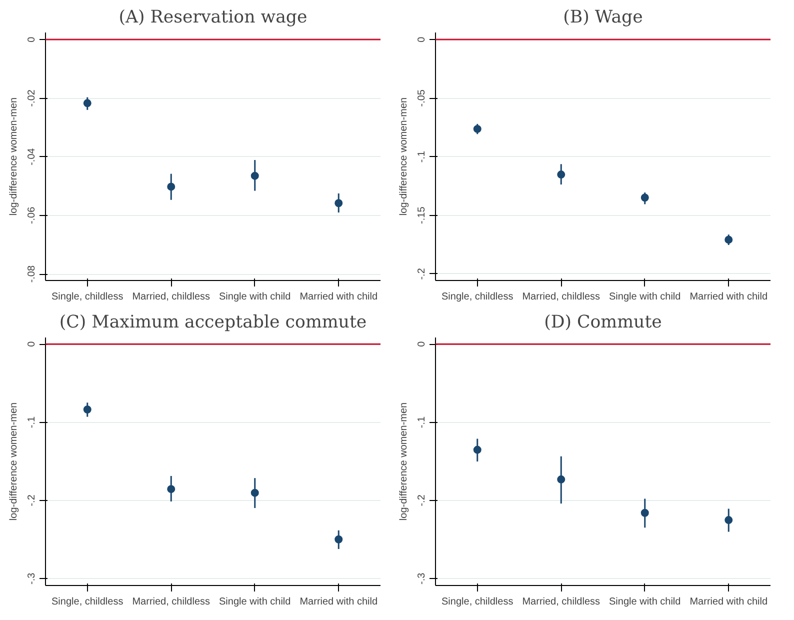 This screenshot has width=794, height=620. What do you see at coordinates (213, 18) in the screenshot?
I see `chart-title: (A) Reservation wage` at bounding box center [213, 18].